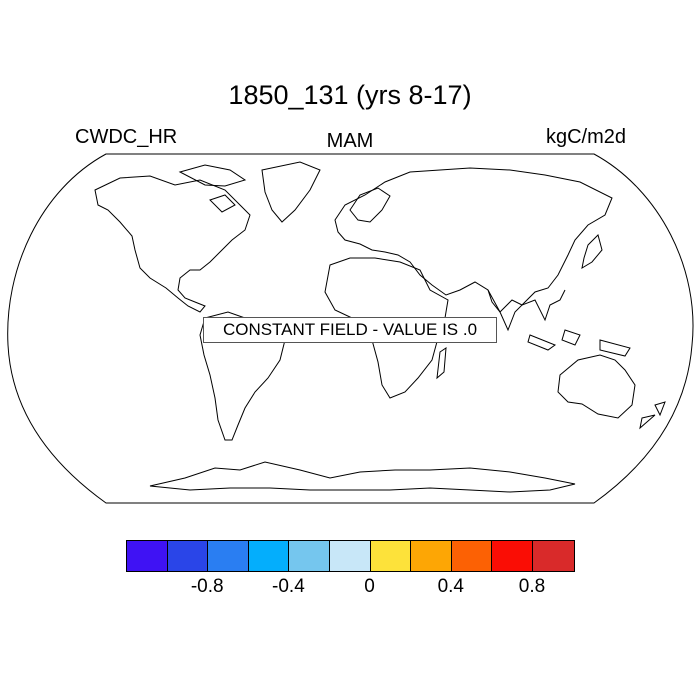  Describe the element at coordinates (350, 141) in the screenshot. I see `season-label: MAM` at that location.